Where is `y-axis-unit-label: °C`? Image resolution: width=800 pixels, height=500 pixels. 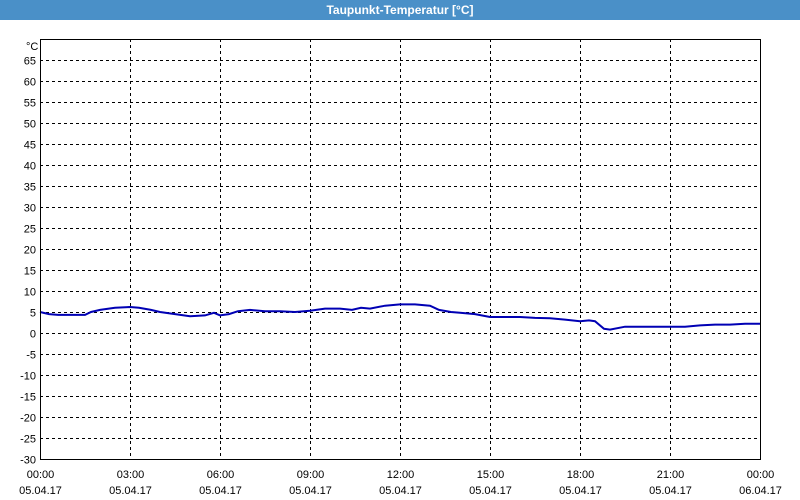
y-axis-unit-label: °C is located at coordinates (32, 47).